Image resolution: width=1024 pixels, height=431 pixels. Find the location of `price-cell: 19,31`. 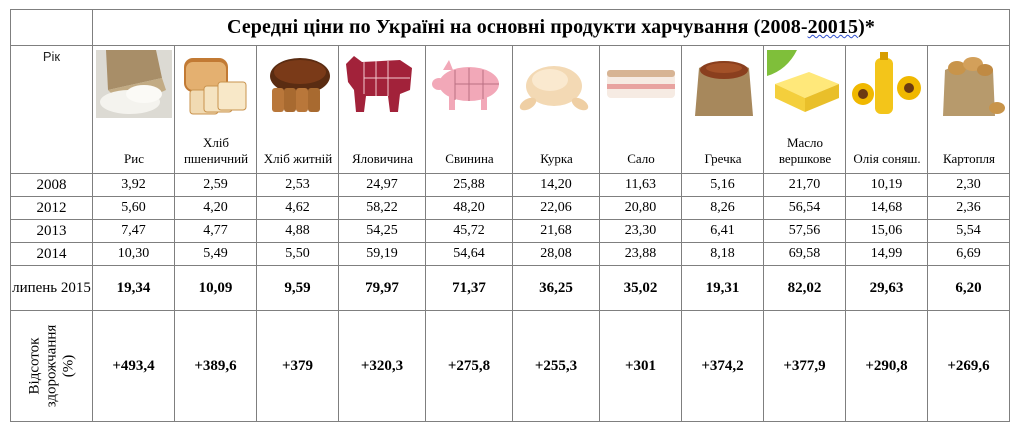

price-cell: 19,31 is located at coordinates (722, 288).